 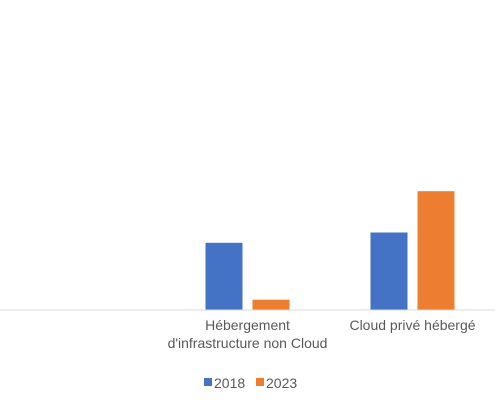 I want to click on legend-label-2018: 2018, so click(x=229, y=383).